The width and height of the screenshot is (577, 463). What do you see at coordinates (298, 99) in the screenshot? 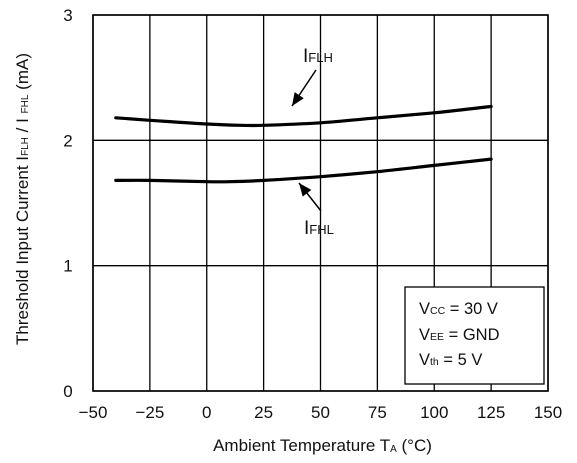
I see `series-arrowhead-iflh` at bounding box center [298, 99].